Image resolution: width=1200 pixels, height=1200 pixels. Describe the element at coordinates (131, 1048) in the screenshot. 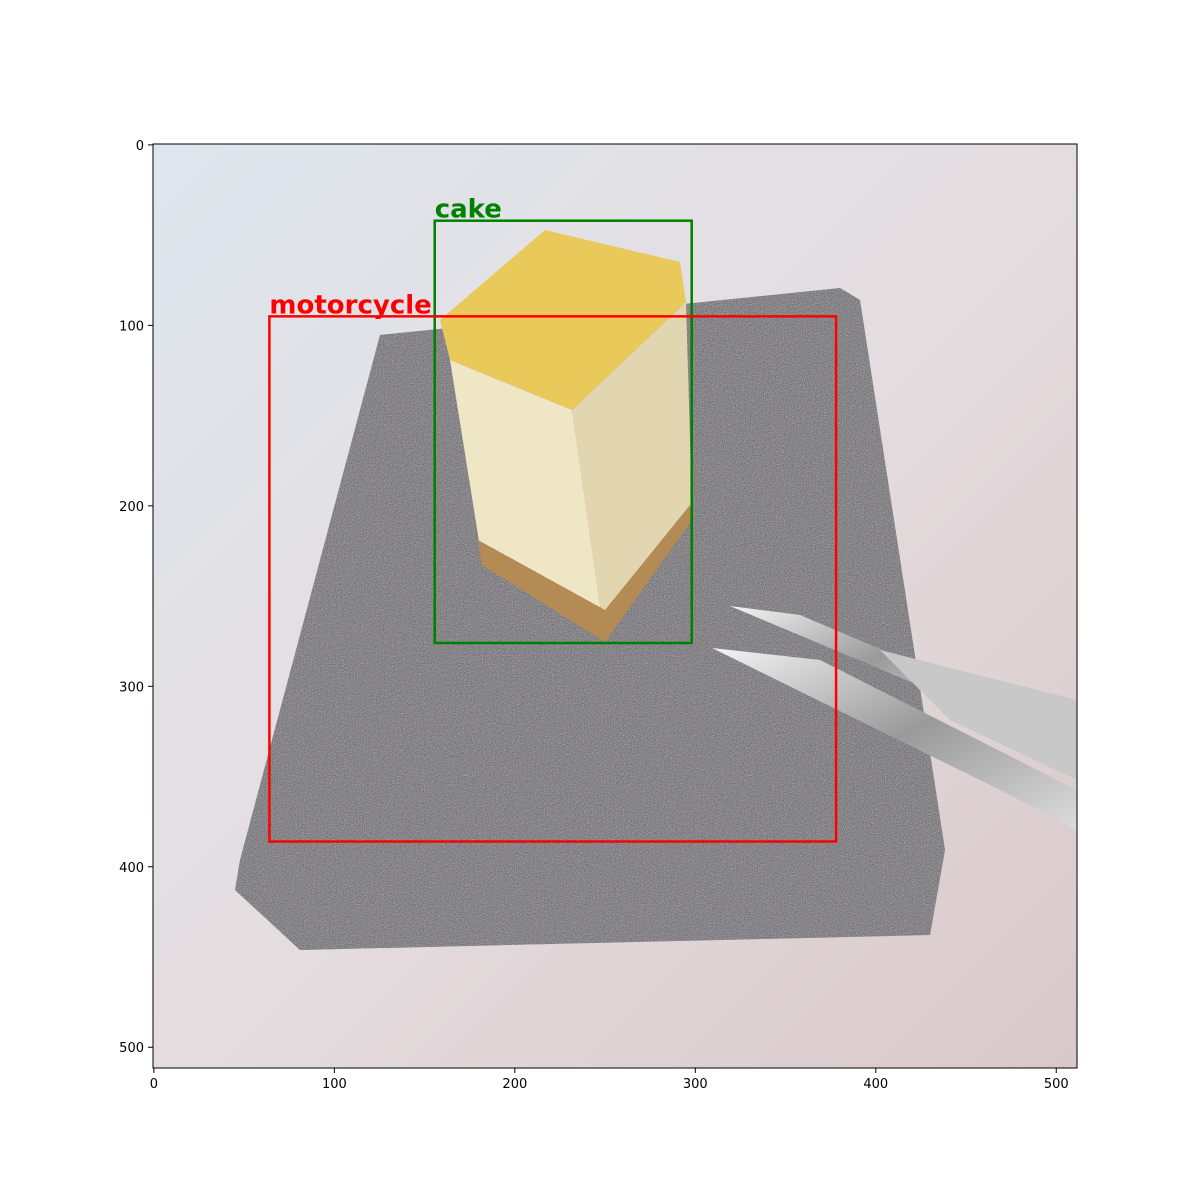

I see `y-tick-label: 500` at that location.